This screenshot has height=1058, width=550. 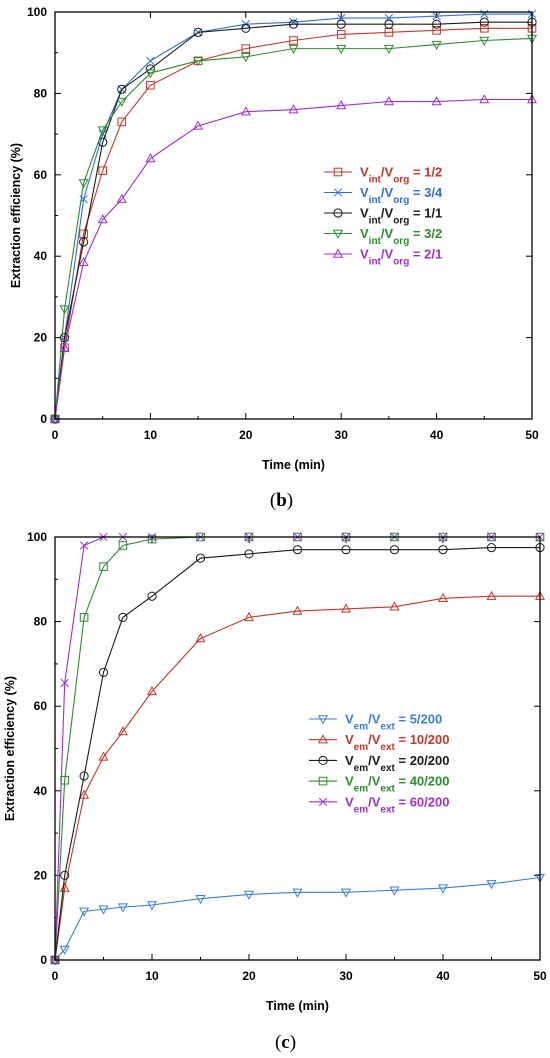 What do you see at coordinates (41, 338) in the screenshot?
I see `y-tick-label: 20` at bounding box center [41, 338].